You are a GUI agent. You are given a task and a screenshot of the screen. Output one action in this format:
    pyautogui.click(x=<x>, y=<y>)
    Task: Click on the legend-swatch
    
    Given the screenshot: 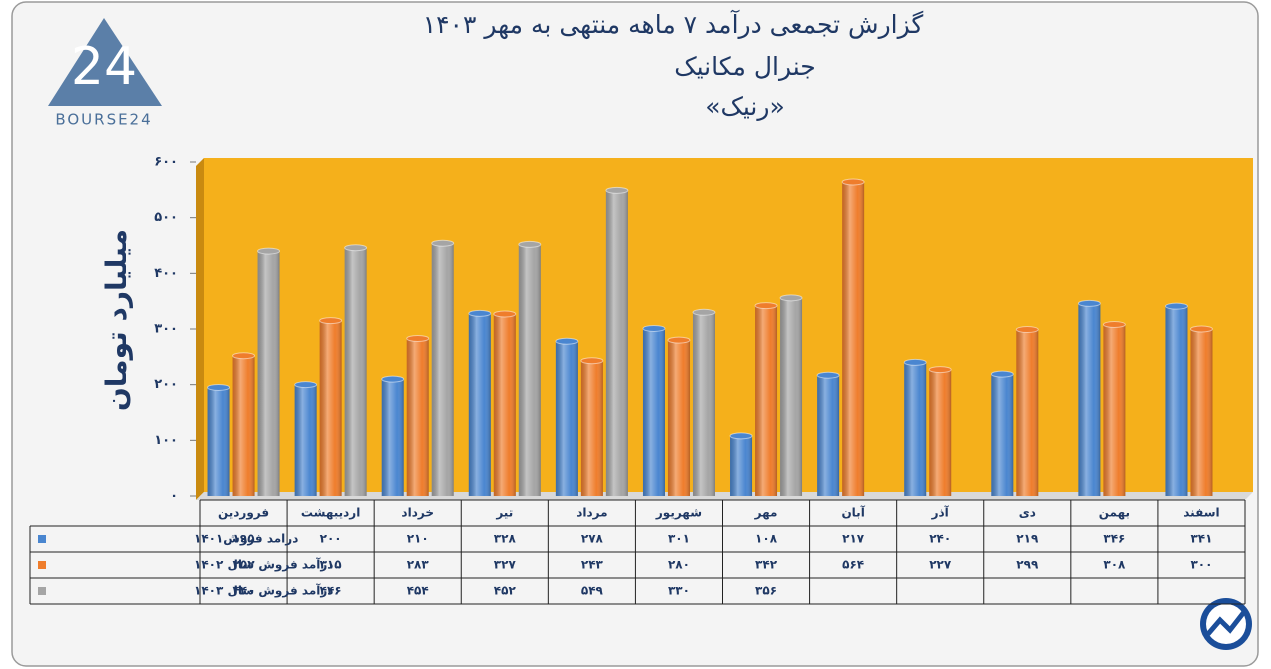 What is the action you would take?
    pyautogui.click(x=42, y=539)
    